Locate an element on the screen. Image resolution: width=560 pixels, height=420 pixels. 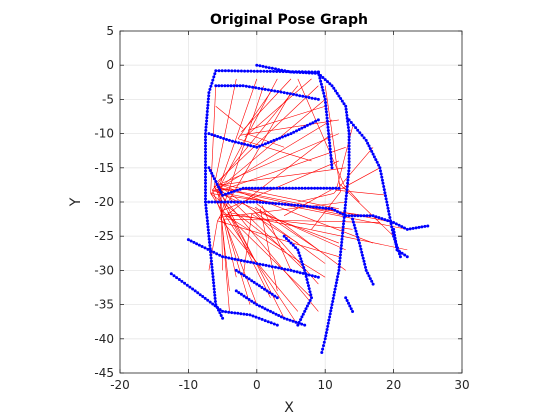
y-tick-label: -10 is located at coordinates (104, 134).